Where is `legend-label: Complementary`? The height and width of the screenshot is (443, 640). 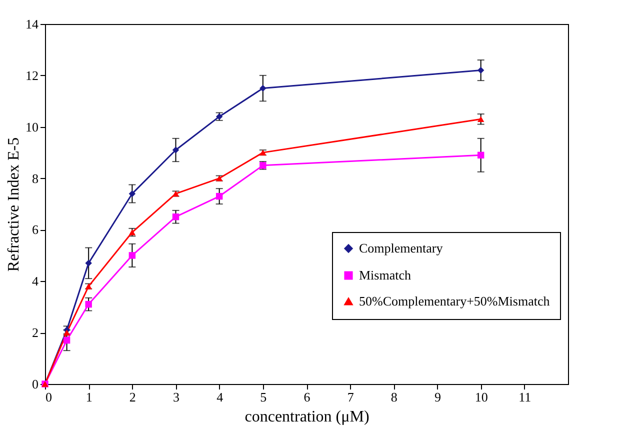 legend-label: Complementary is located at coordinates (401, 248).